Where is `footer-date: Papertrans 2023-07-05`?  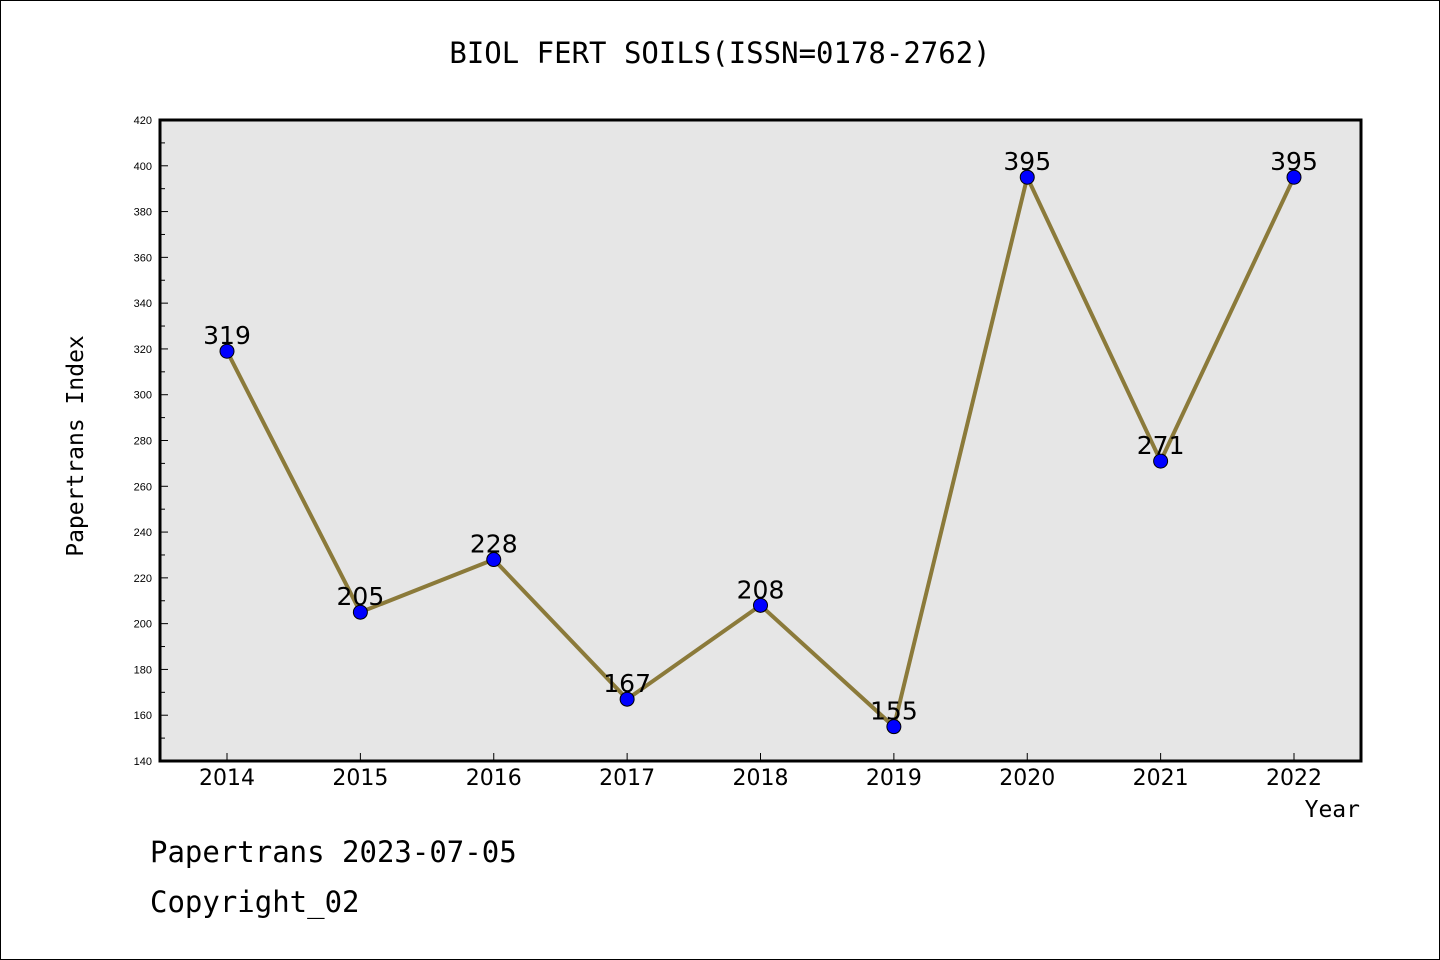
footer-date: Papertrans 2023-07-05 is located at coordinates (333, 852).